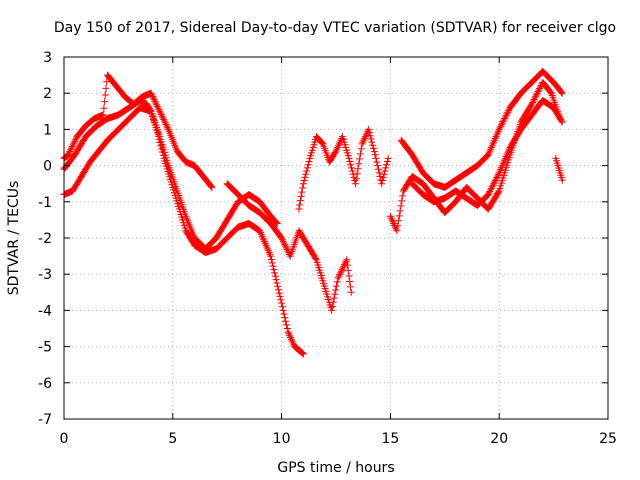 The height and width of the screenshot is (480, 640). I want to click on x-tick-labels: 0 5 10 15 20 25, so click(338, 439).